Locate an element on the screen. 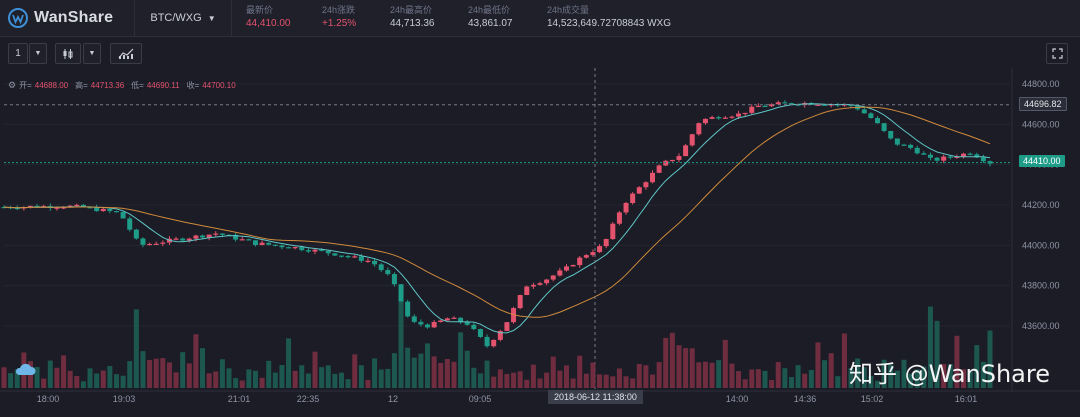  y-tick-label: 43800.00 is located at coordinates (1041, 286).